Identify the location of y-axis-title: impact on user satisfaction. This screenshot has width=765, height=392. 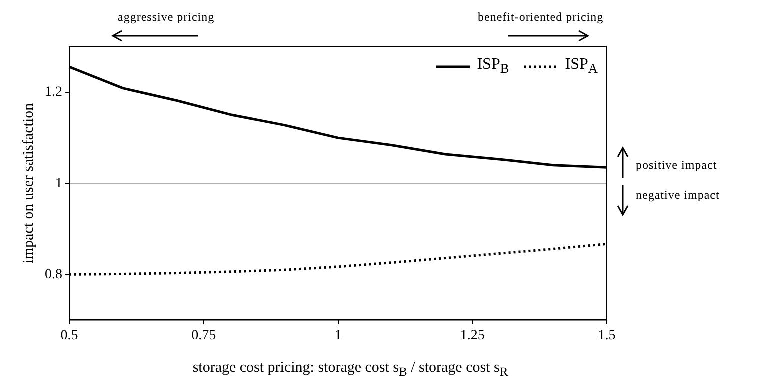
(28, 183).